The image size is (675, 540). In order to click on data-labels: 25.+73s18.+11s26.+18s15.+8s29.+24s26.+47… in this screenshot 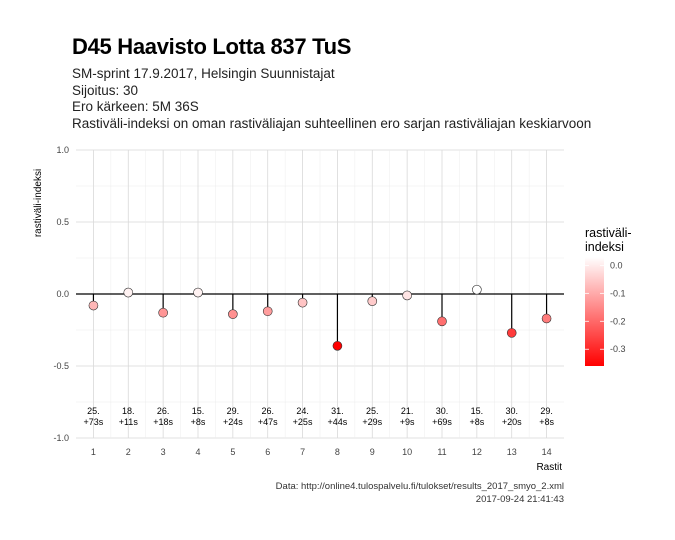, I will do `click(319, 416)`.